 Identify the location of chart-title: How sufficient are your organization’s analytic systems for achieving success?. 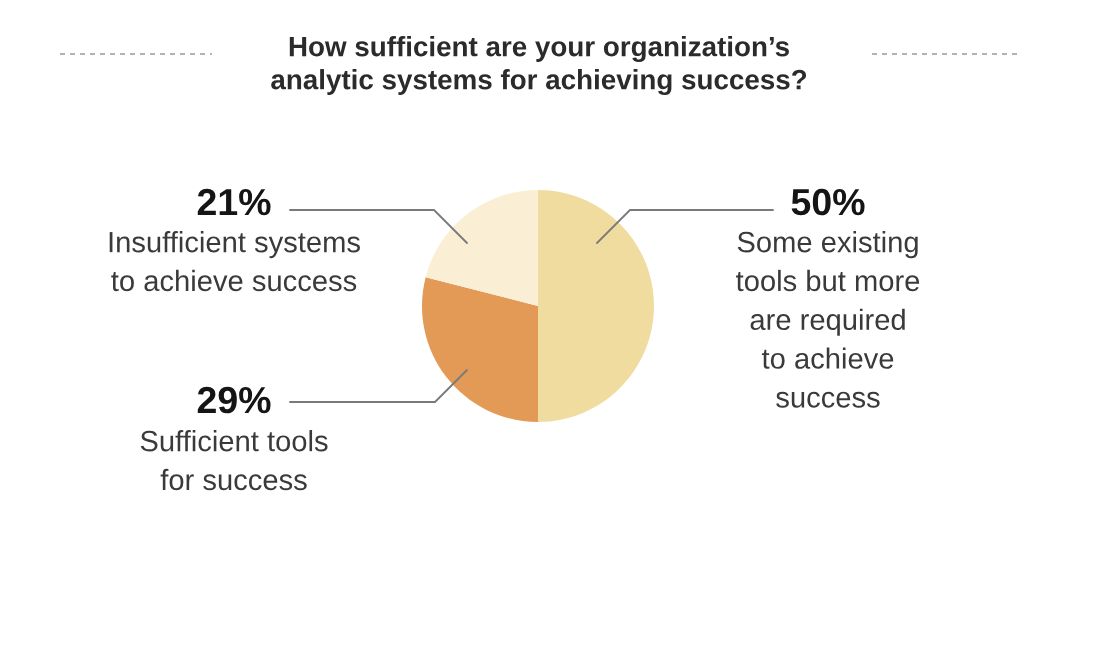
(539, 66).